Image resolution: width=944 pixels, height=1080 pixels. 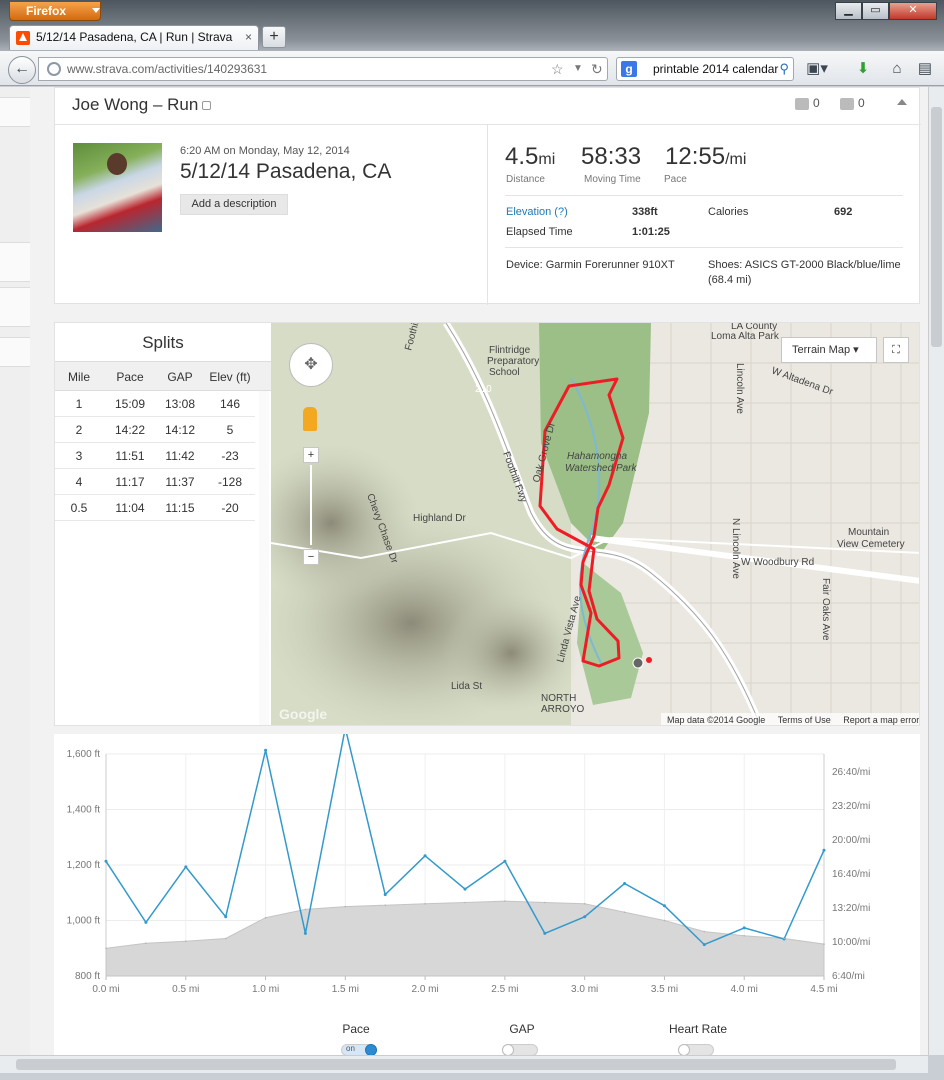 I want to click on split-cell: 2, so click(x=79, y=430).